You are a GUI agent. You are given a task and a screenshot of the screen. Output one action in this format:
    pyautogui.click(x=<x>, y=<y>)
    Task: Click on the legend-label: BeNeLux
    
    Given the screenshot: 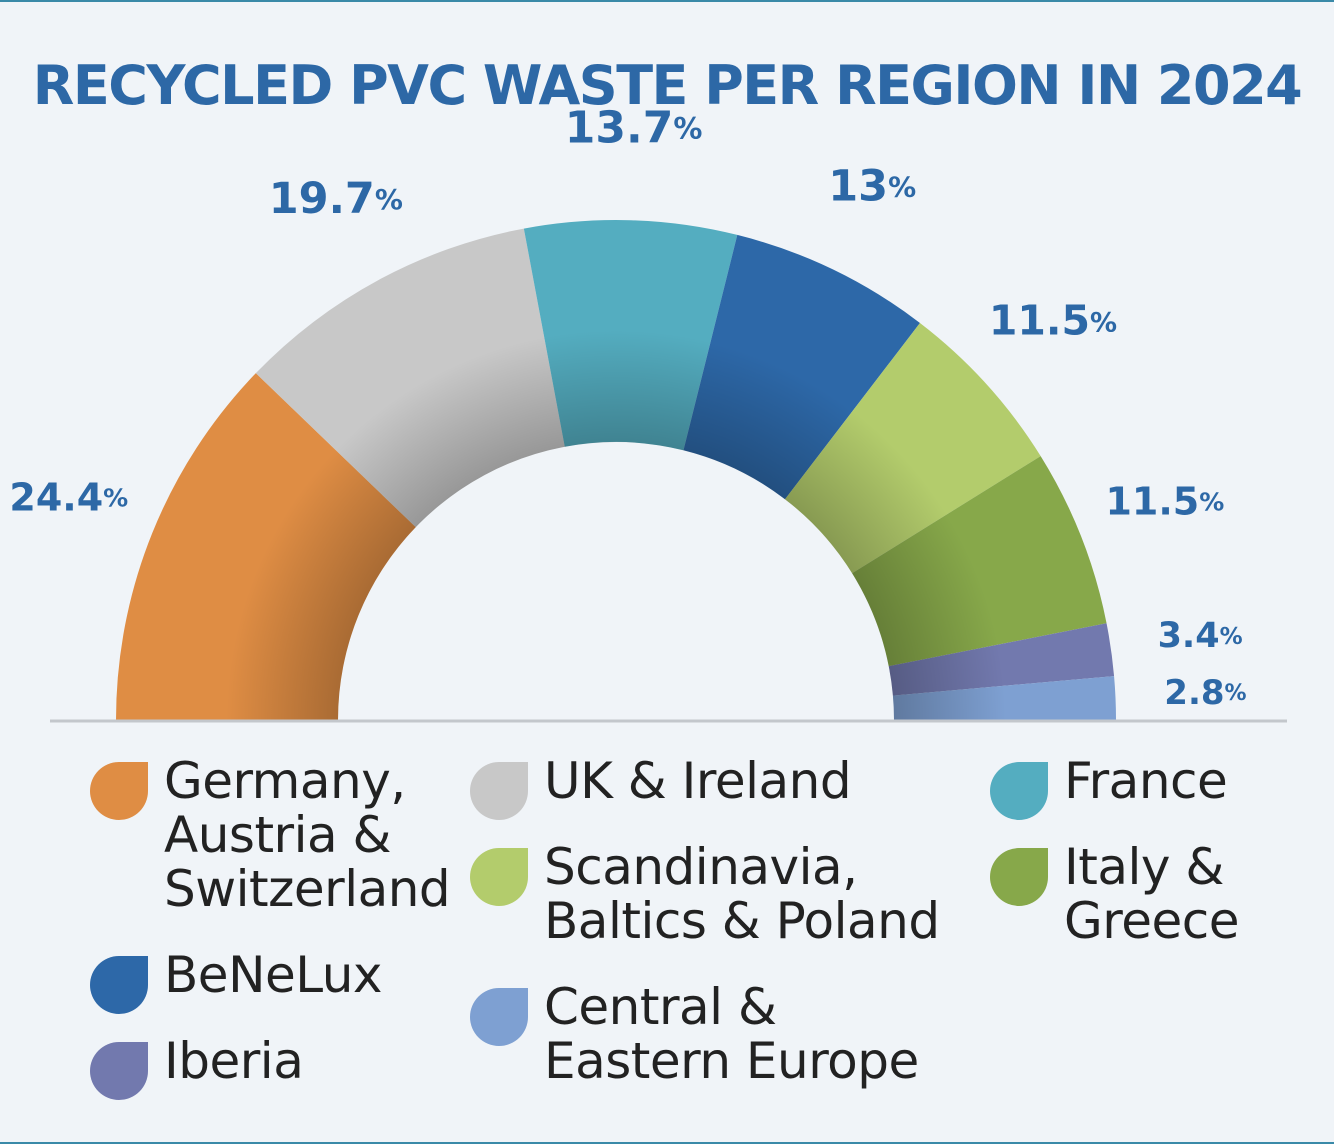 What is the action you would take?
    pyautogui.click(x=273, y=975)
    